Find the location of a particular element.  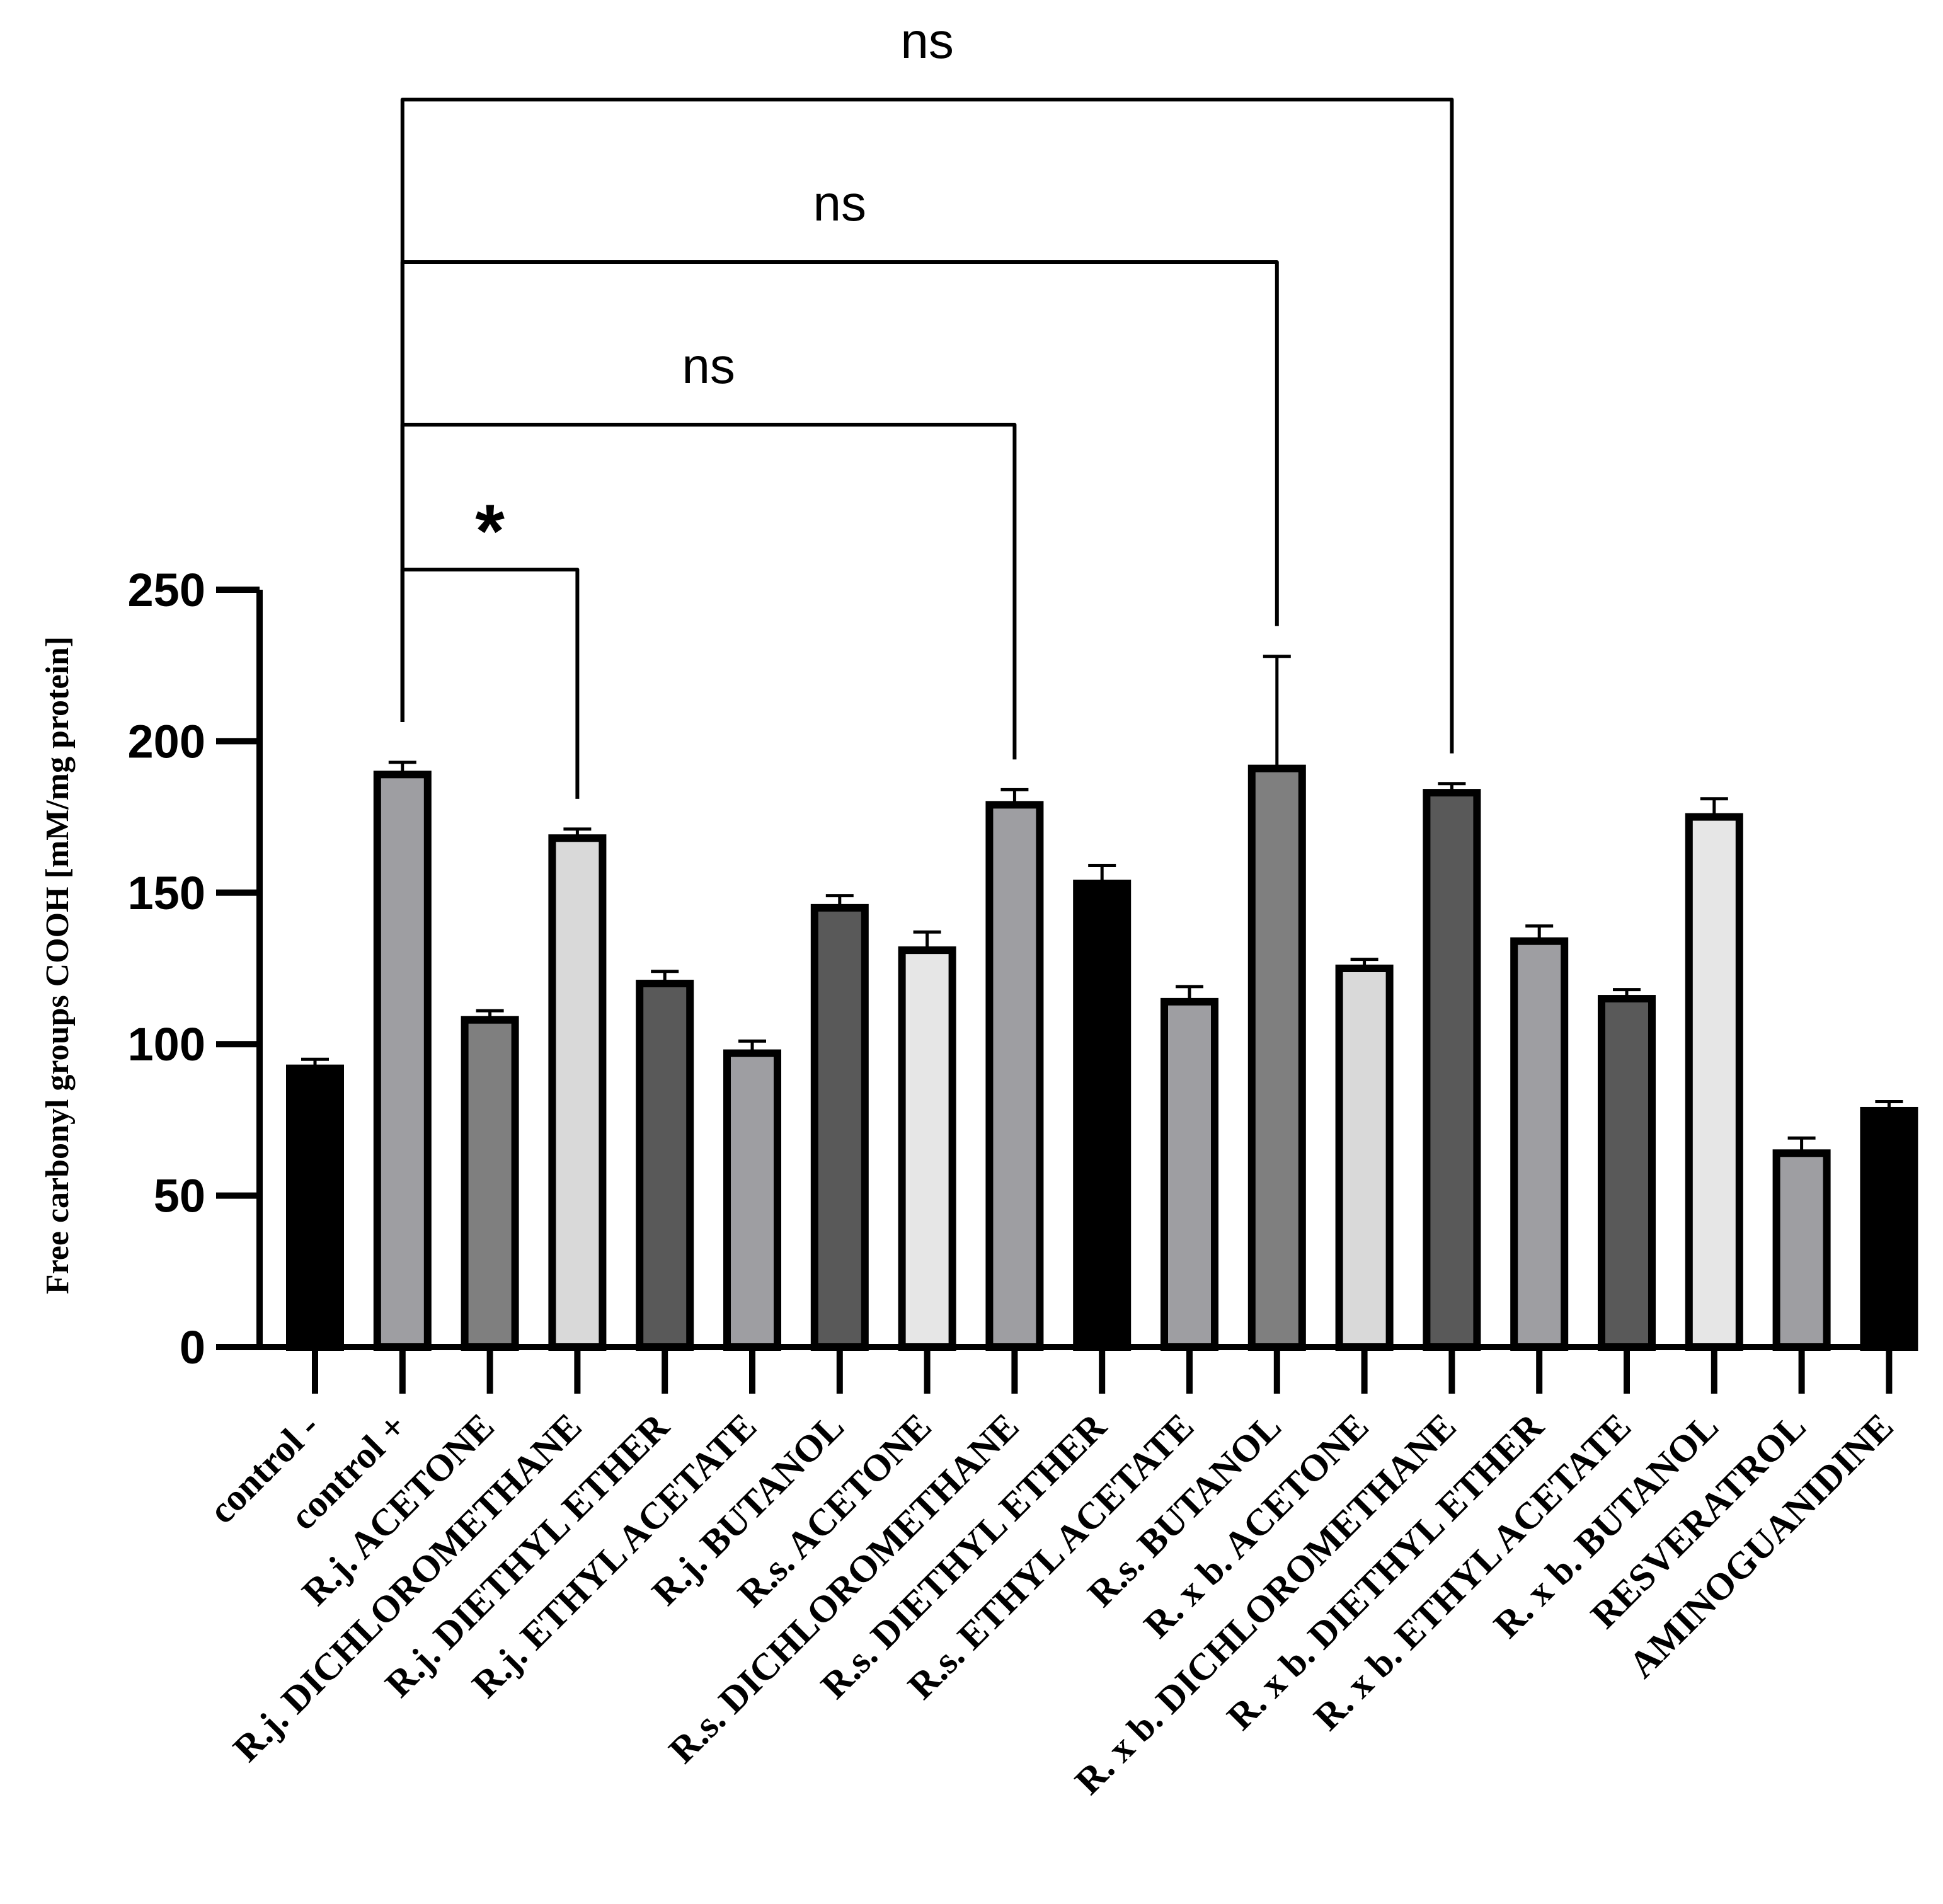

y-tick-label: 100 is located at coordinates (166, 1044).